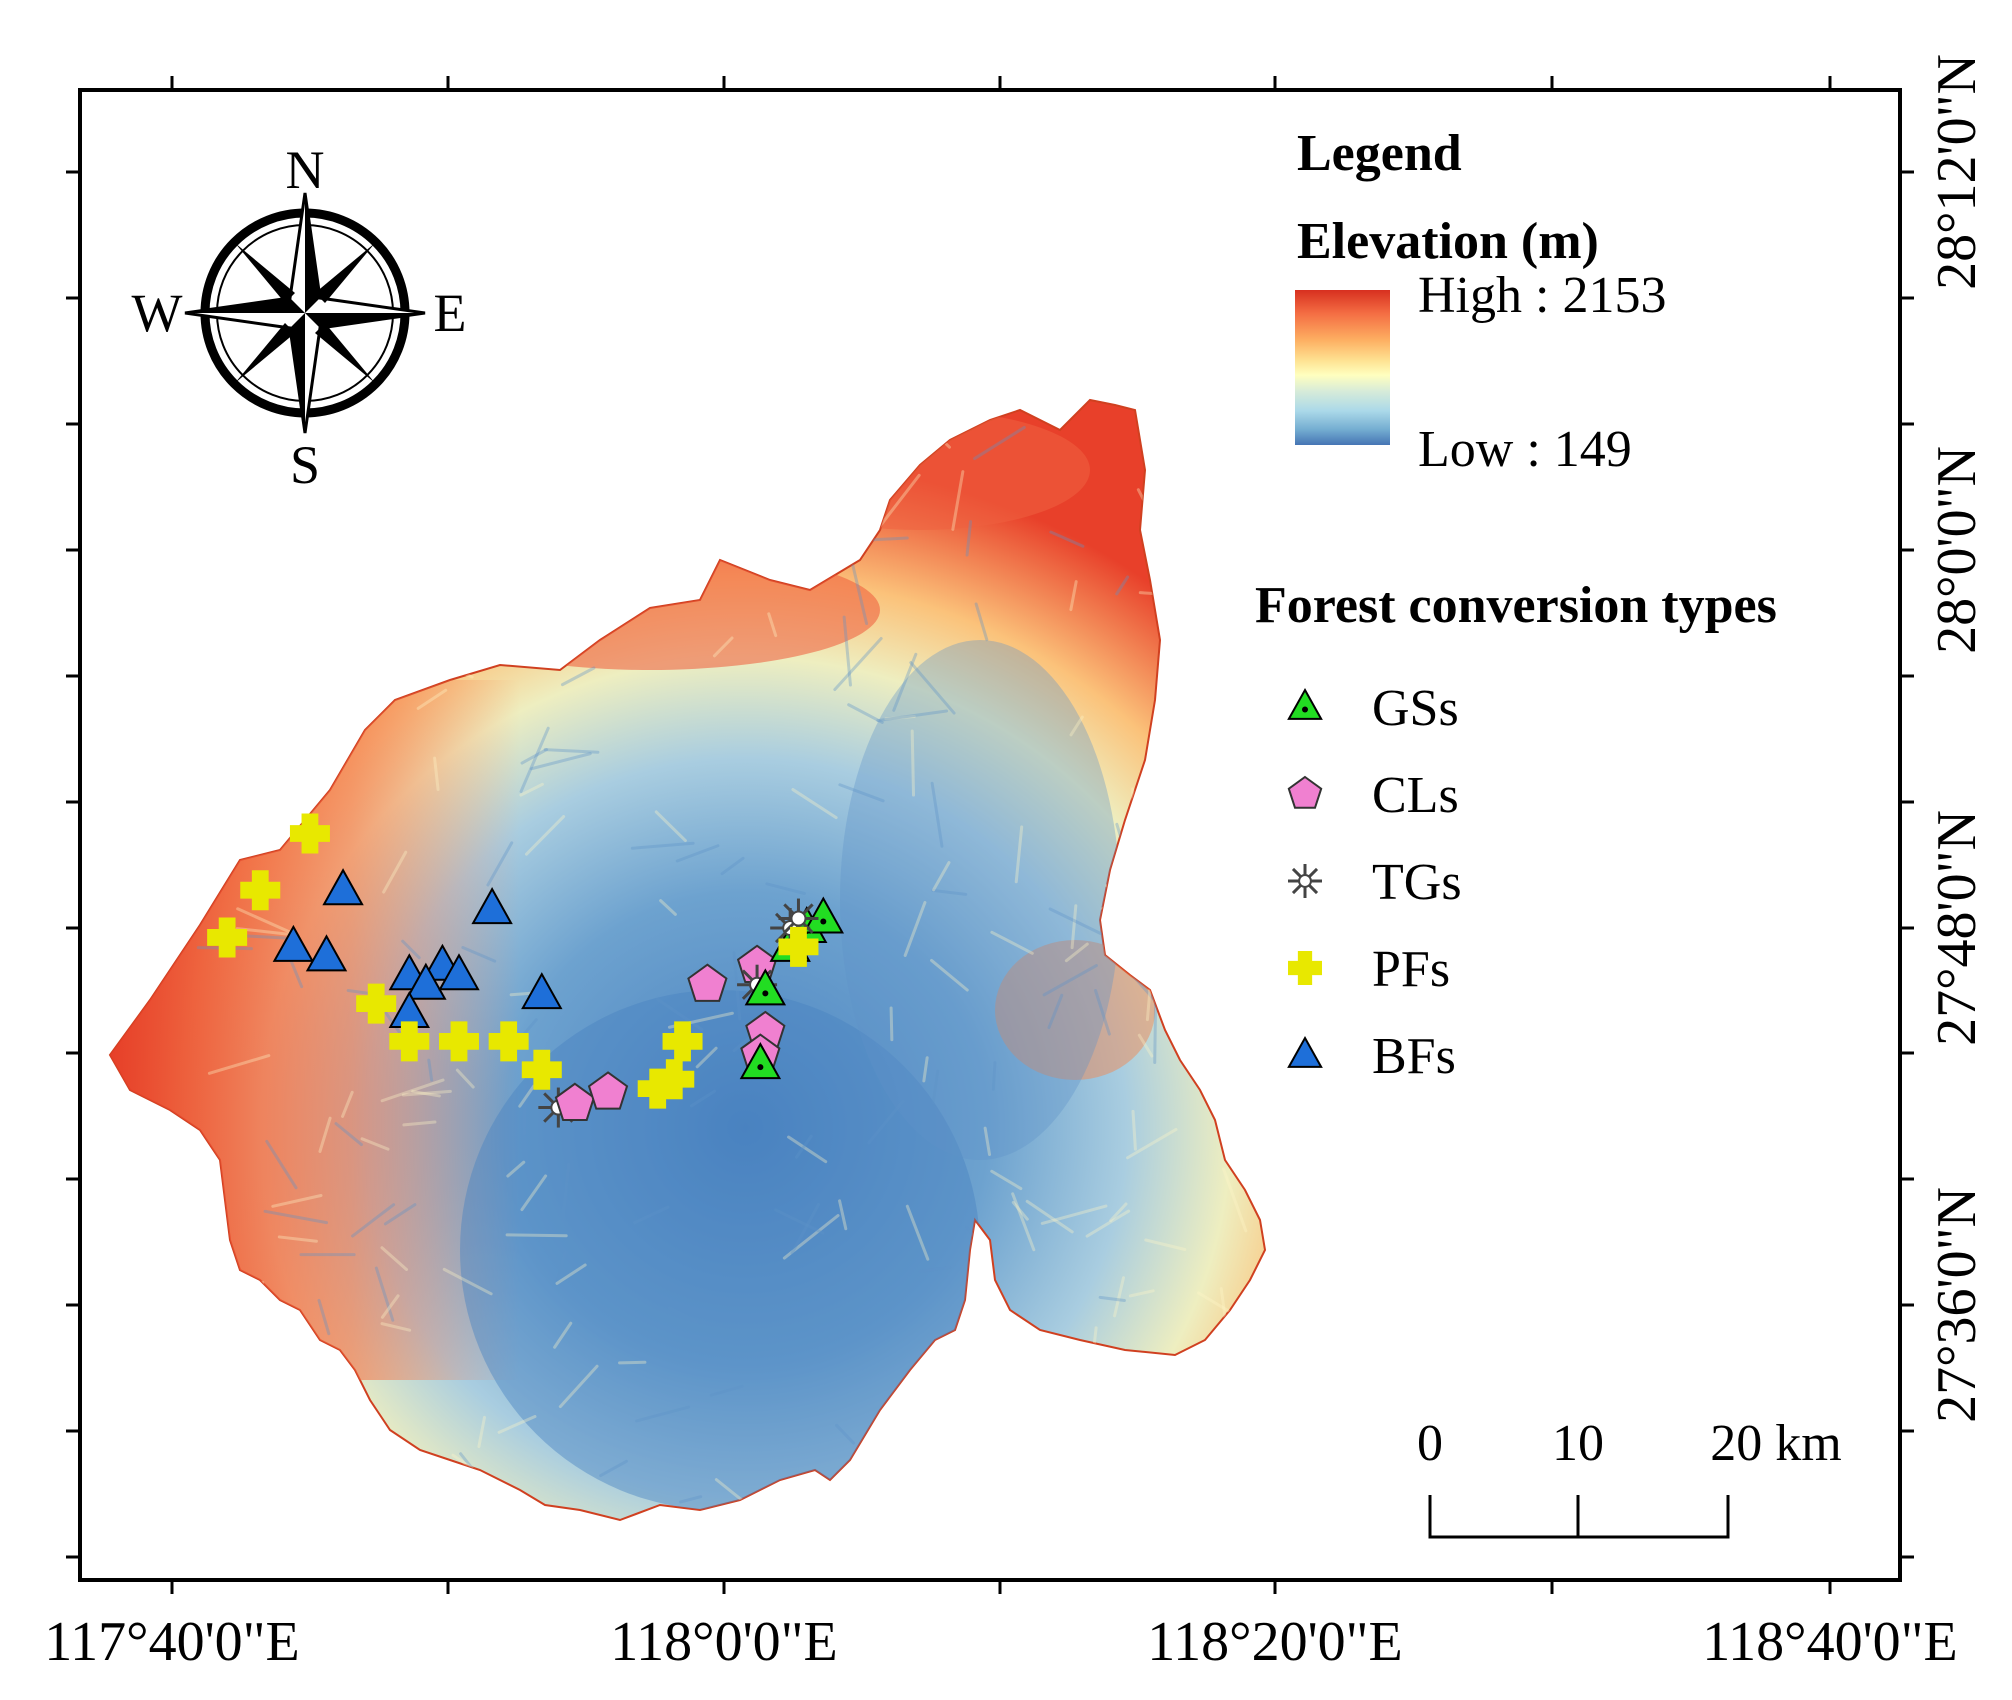  What do you see at coordinates (1305, 968) in the screenshot?
I see `legend-symbol-pfs` at bounding box center [1305, 968].